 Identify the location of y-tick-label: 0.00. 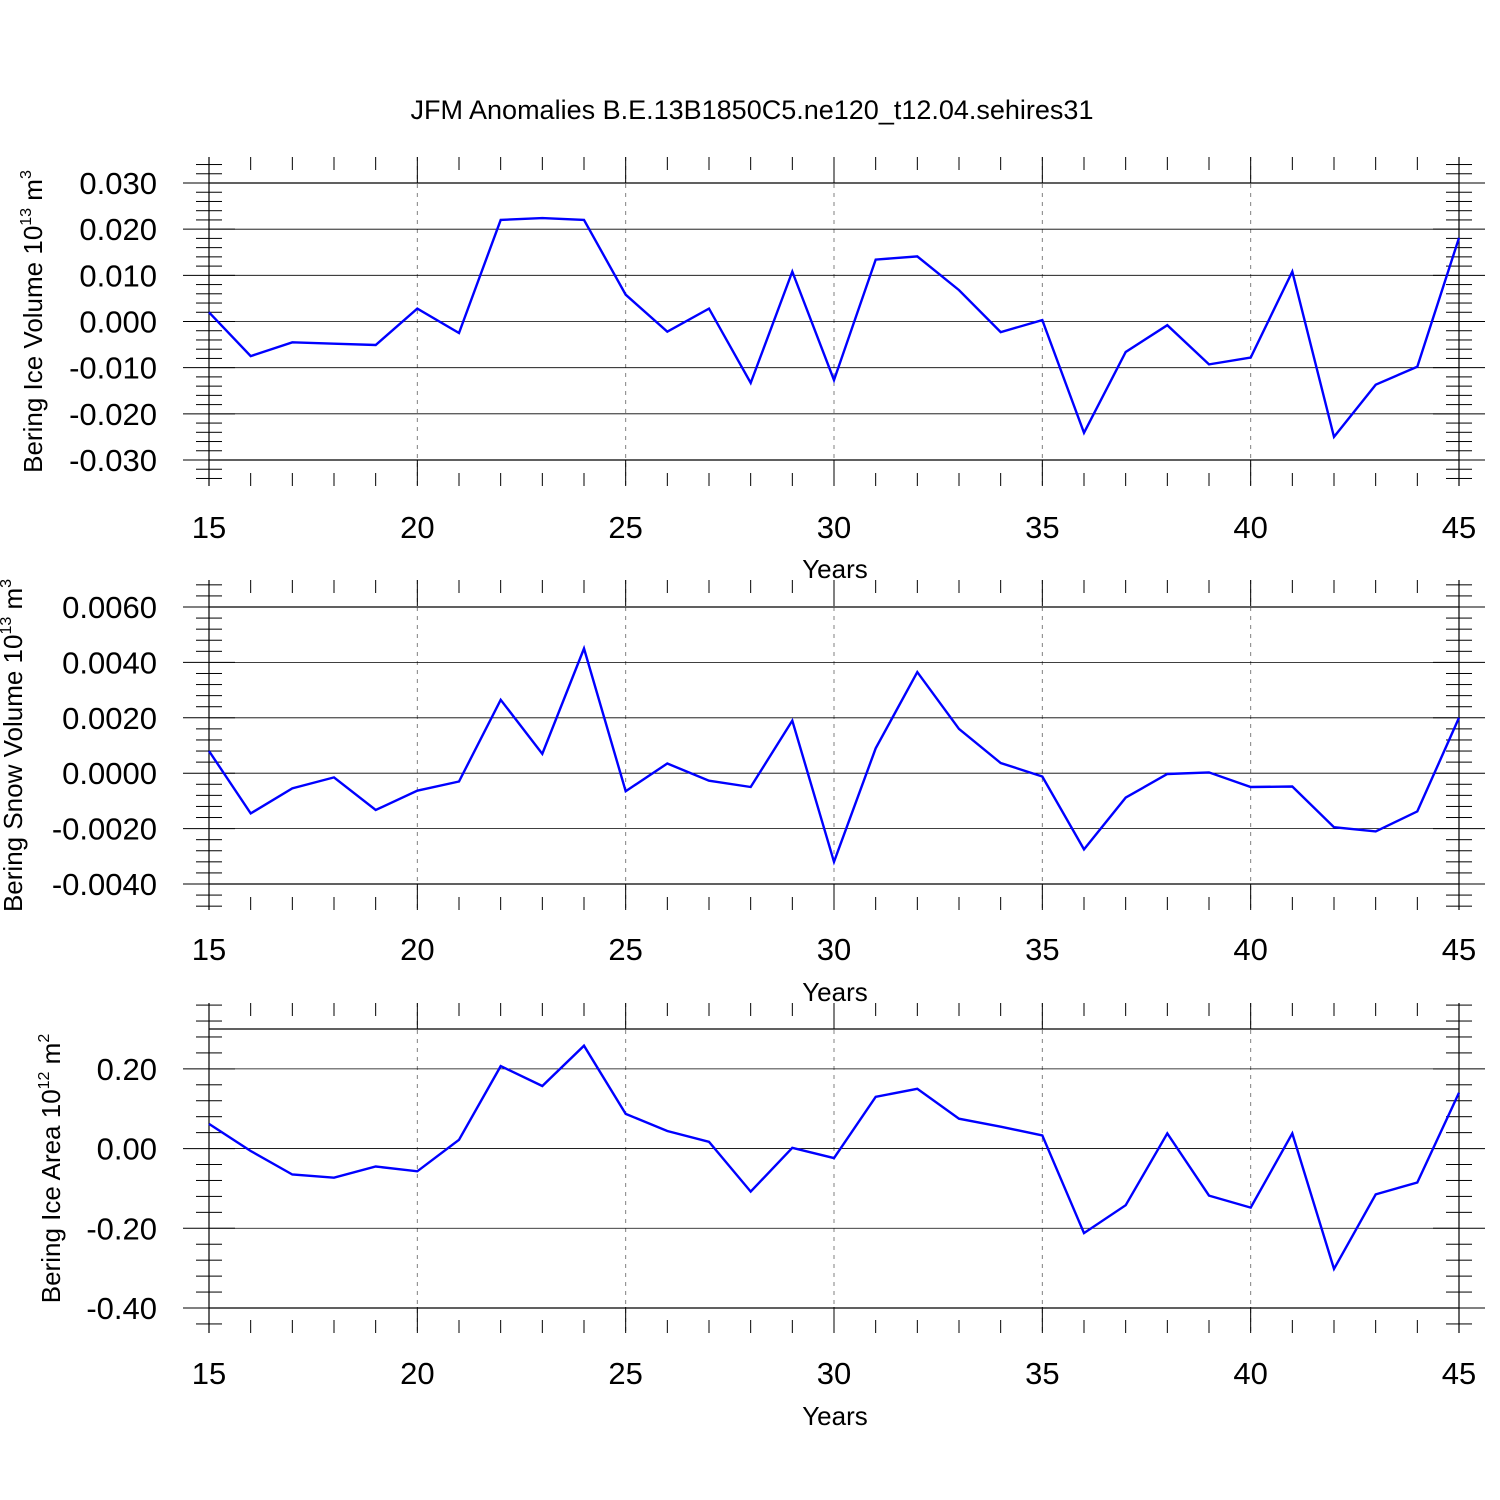
(127, 1149).